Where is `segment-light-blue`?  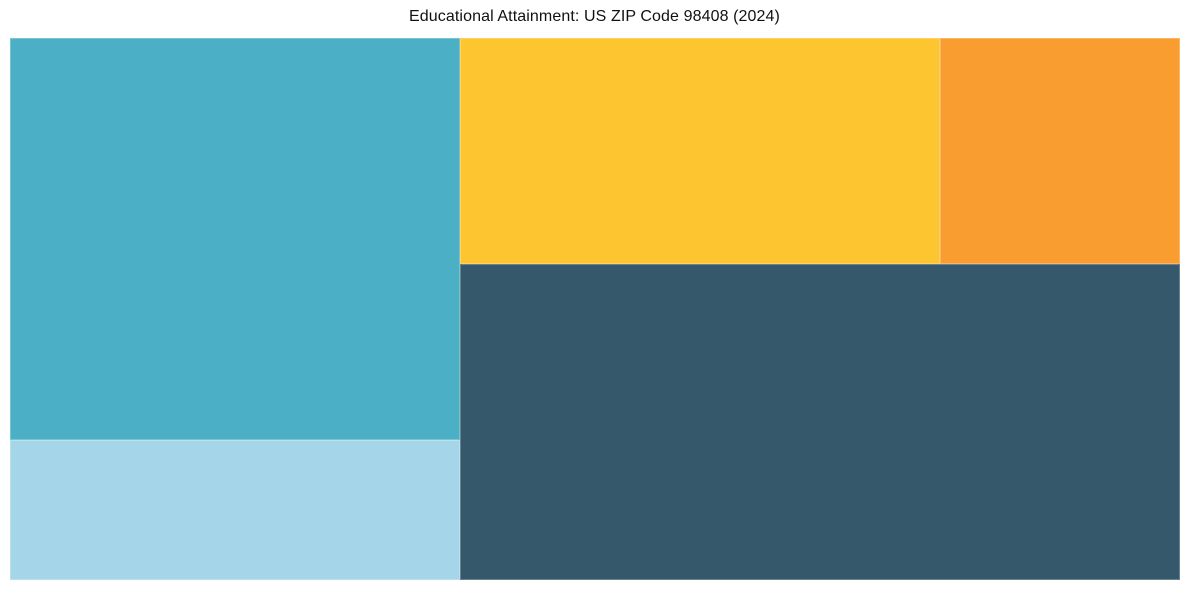 segment-light-blue is located at coordinates (235, 510).